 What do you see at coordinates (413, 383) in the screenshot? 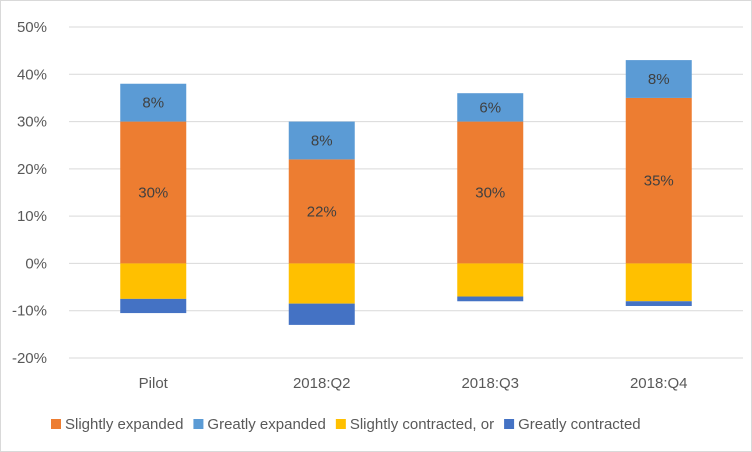
I see `x-axis-category-labels: Pilot 2018:Q2 2018:Q3 2018:Q4` at bounding box center [413, 383].